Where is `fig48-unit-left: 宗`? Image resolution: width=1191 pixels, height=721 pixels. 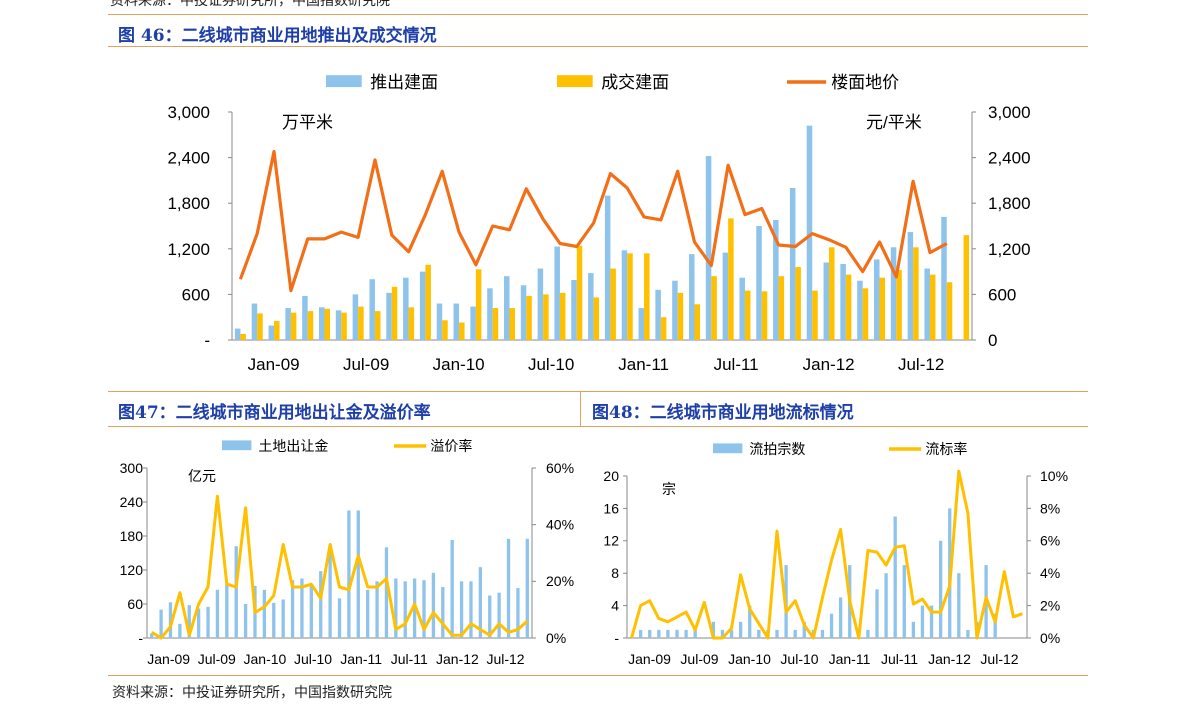
fig48-unit-left: 宗 is located at coordinates (669, 489).